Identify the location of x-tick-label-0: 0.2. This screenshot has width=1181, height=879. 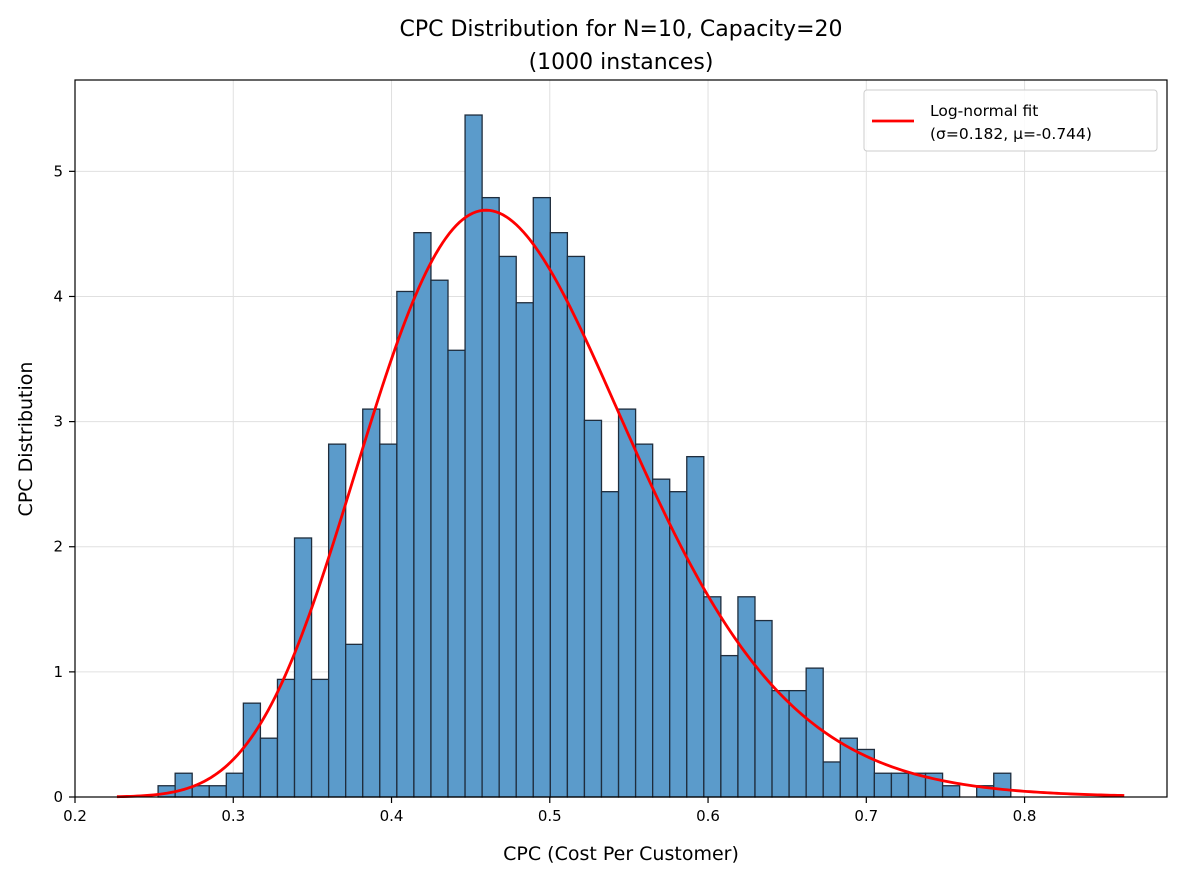
(75, 816).